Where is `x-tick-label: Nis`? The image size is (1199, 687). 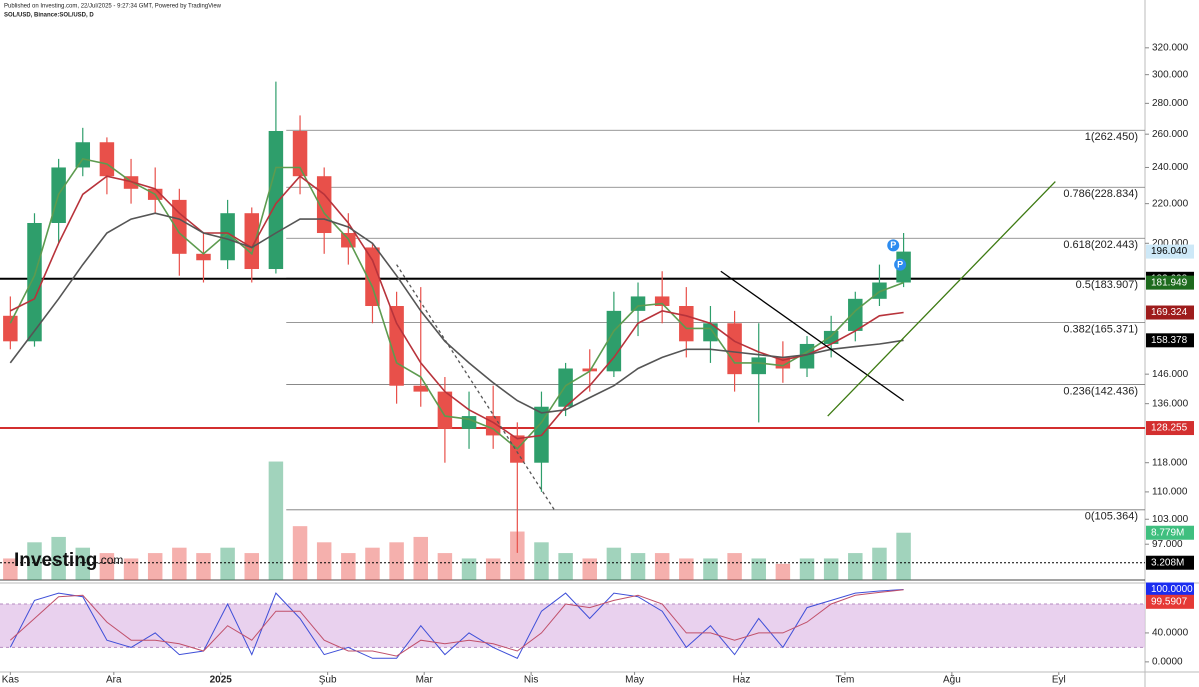 x-tick-label: Nis is located at coordinates (531, 680).